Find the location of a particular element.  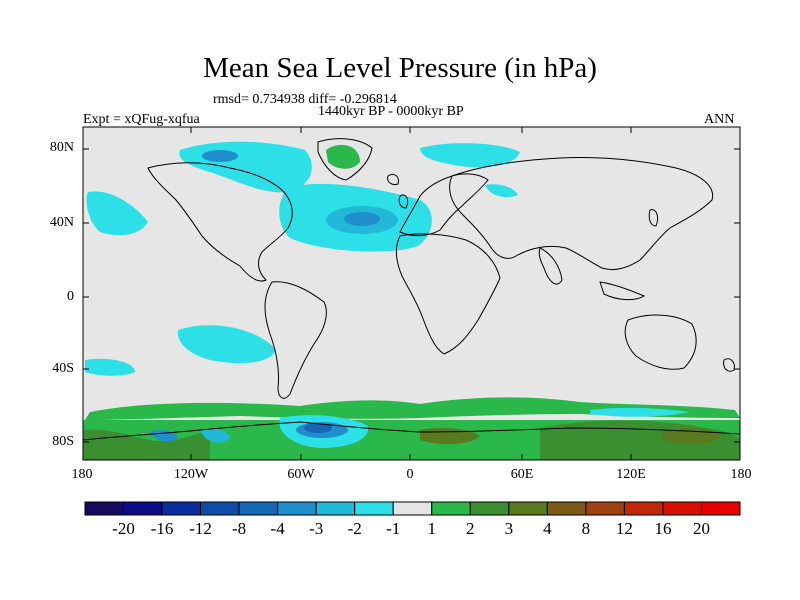

lat-tick-80n: 80N is located at coordinates (61, 147).